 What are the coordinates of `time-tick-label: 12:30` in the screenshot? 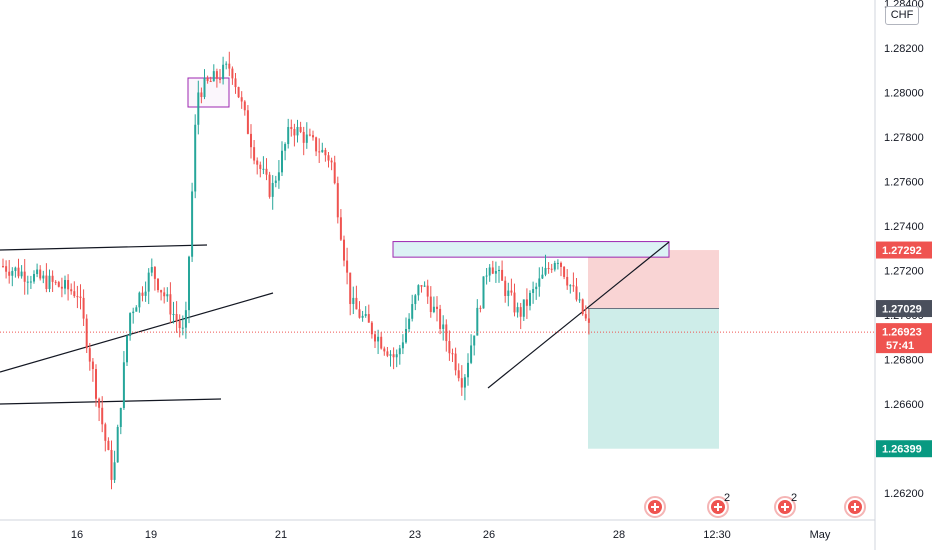 It's located at (717, 535).